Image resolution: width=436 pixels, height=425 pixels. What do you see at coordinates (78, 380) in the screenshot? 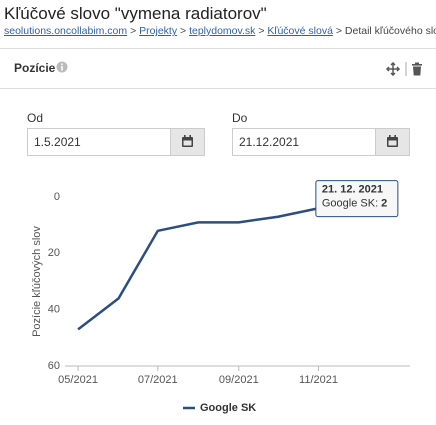
I see `x-tick-label: 05/2021` at bounding box center [78, 380].